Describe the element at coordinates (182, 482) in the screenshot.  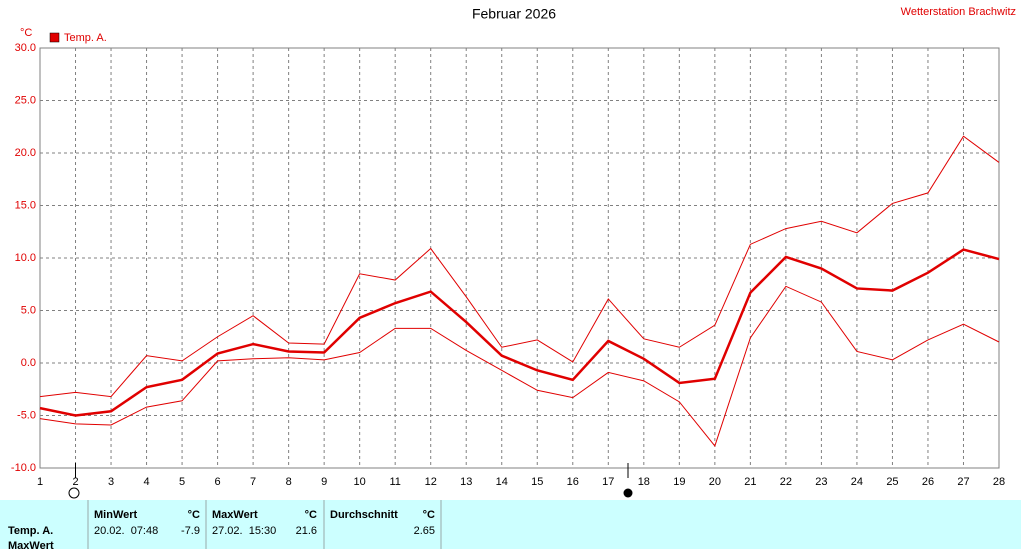
I see `x-tick-label: 5` at that location.